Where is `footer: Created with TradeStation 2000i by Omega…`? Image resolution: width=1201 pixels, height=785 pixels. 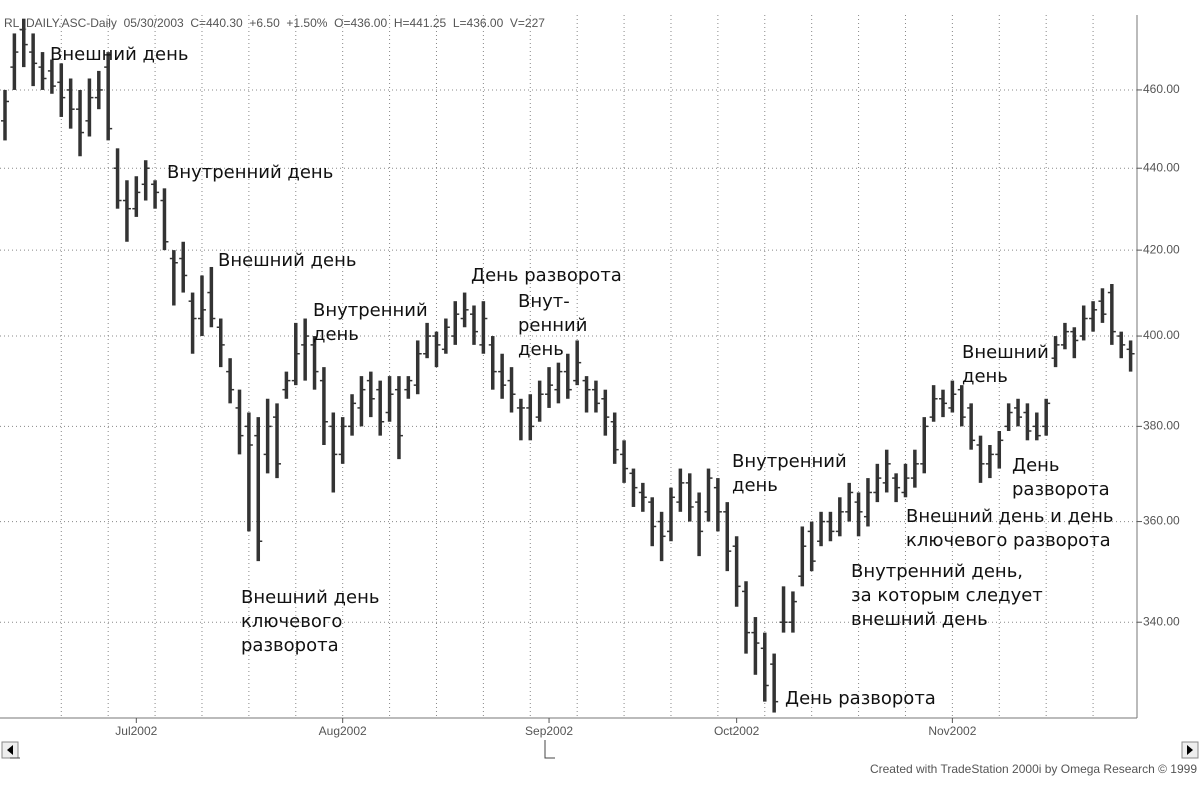 footer: Created with TradeStation 2000i by Omega… is located at coordinates (1033, 769).